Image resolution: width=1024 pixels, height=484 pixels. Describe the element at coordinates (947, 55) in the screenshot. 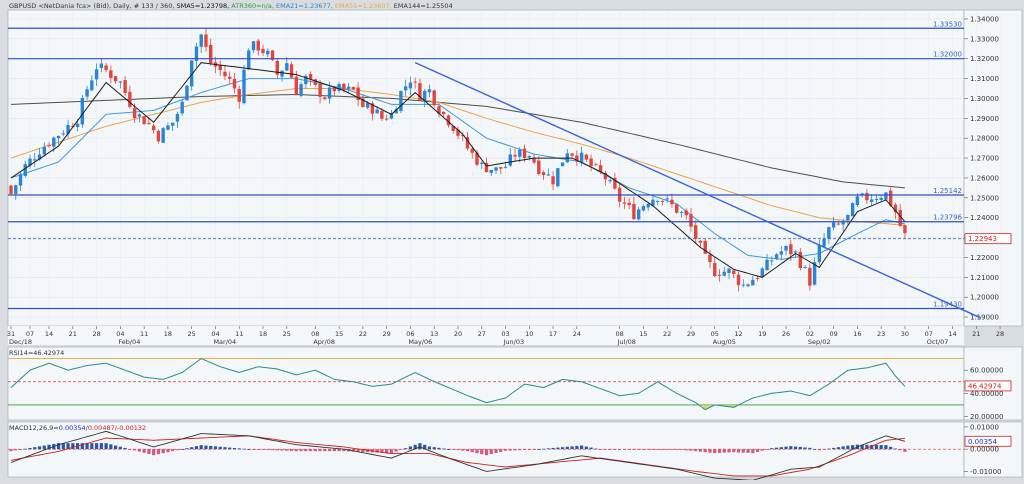

I see `level-label: 1.32000` at that location.